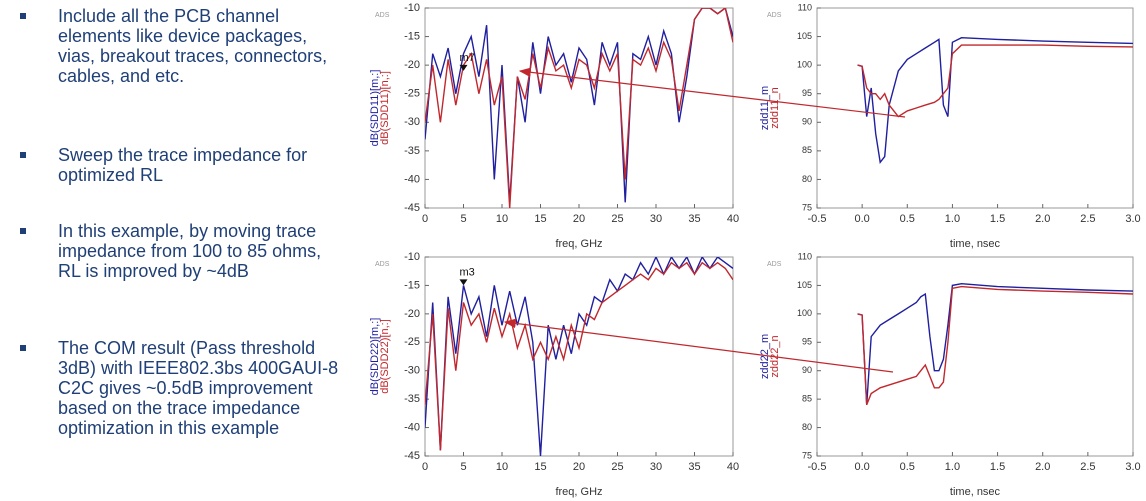 This screenshot has height=501, width=1146. Describe the element at coordinates (1087, 219) in the screenshot. I see `x-tick-label: 2.5` at that location.